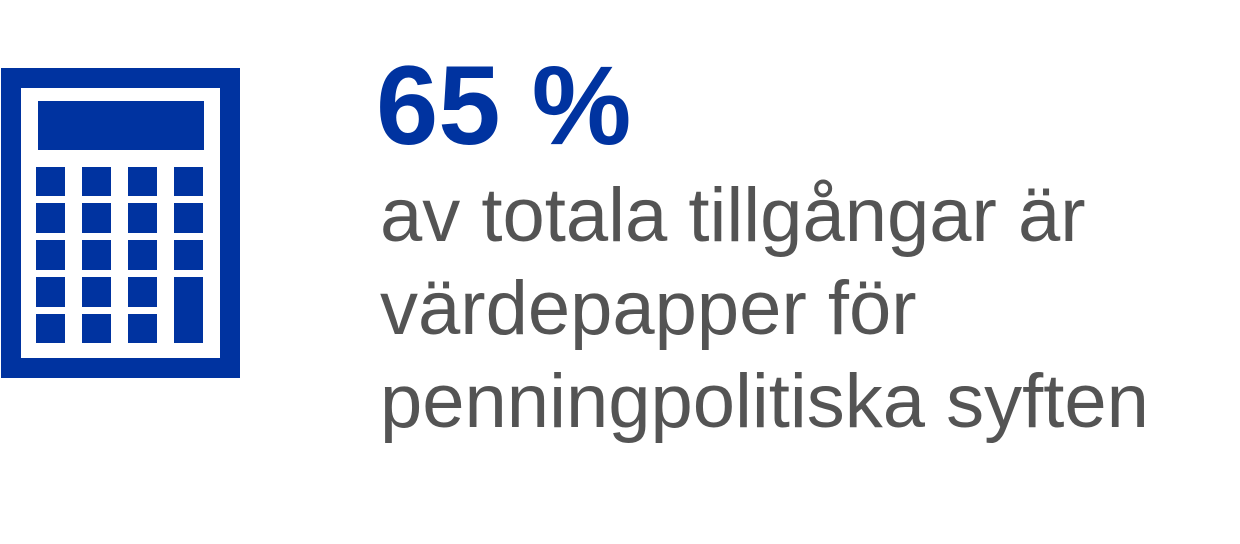  What do you see at coordinates (119, 255) in the screenshot?
I see `calculator-keys` at bounding box center [119, 255].